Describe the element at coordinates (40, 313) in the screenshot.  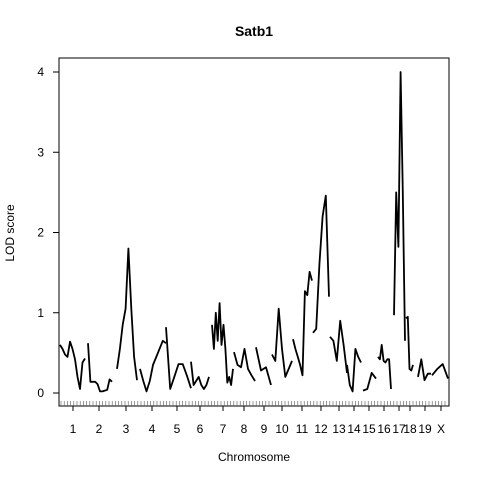
I see `y-tick-label: 1` at that location.